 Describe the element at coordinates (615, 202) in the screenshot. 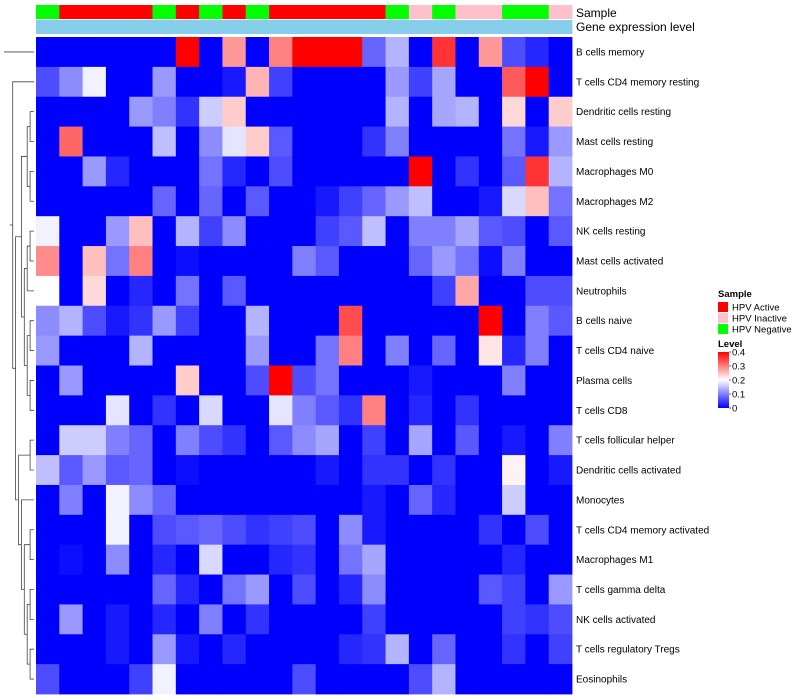

I see `row-label: Macrophages M2` at that location.